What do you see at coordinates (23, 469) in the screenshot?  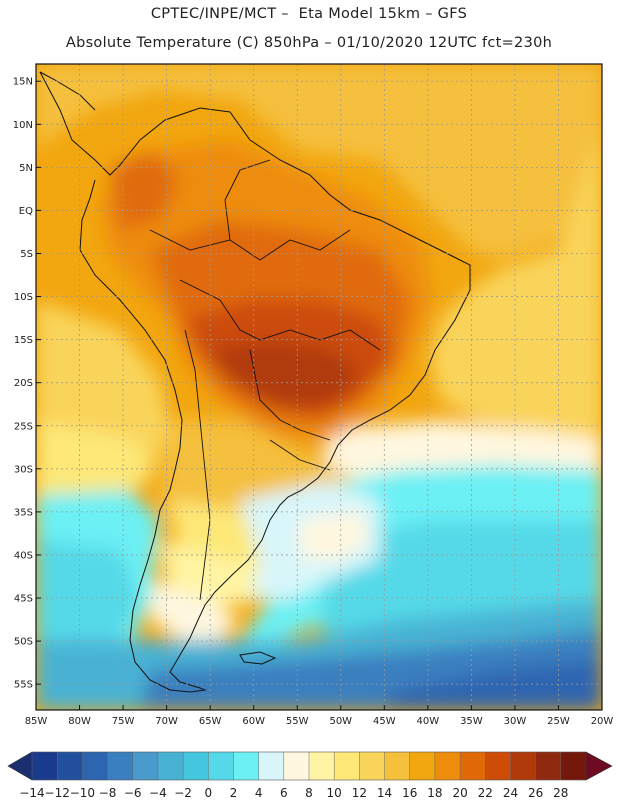 I see `lat-label: 30S` at bounding box center [23, 469].